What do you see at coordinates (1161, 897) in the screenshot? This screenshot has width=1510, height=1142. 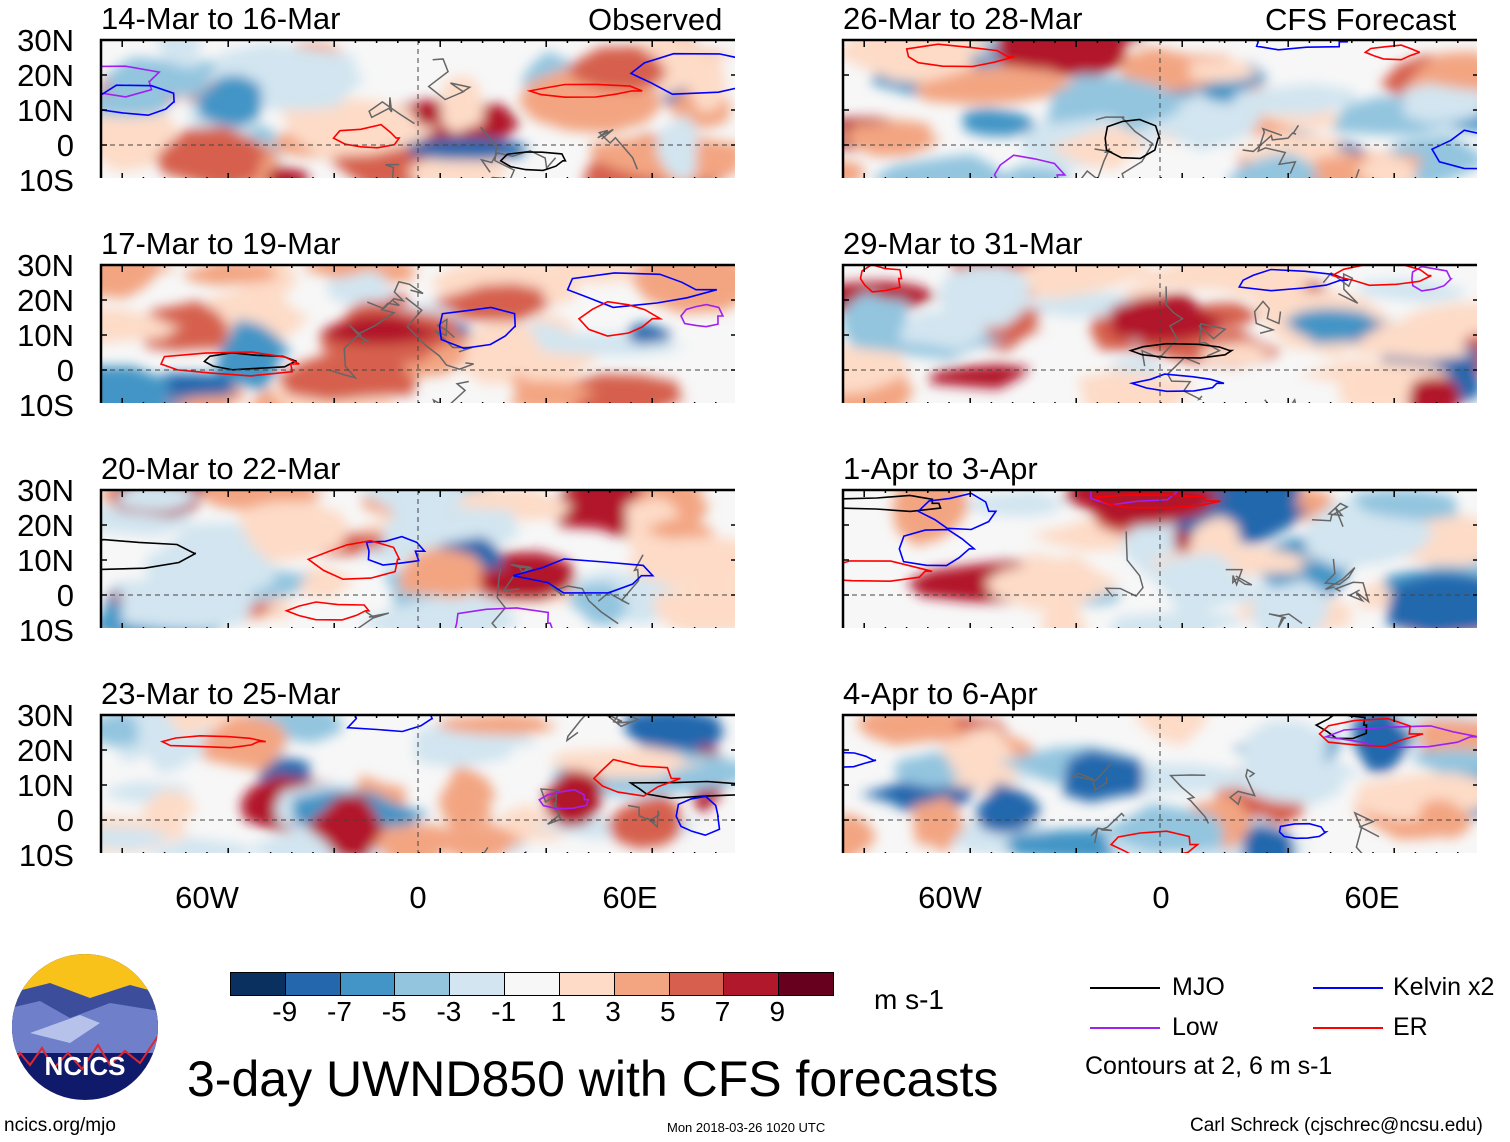 I see `lon-label: 0` at bounding box center [1161, 897].